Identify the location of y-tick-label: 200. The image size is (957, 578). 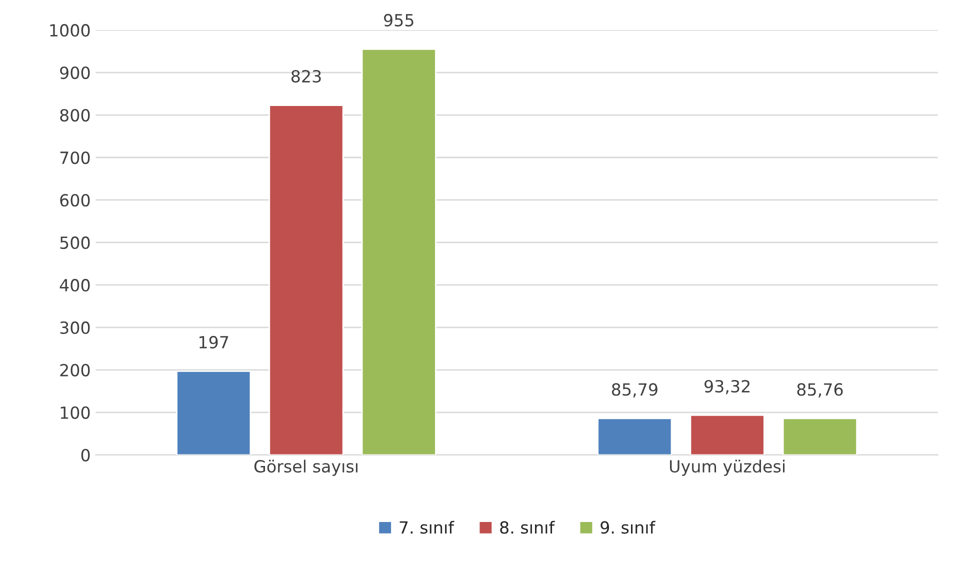
(75, 370).